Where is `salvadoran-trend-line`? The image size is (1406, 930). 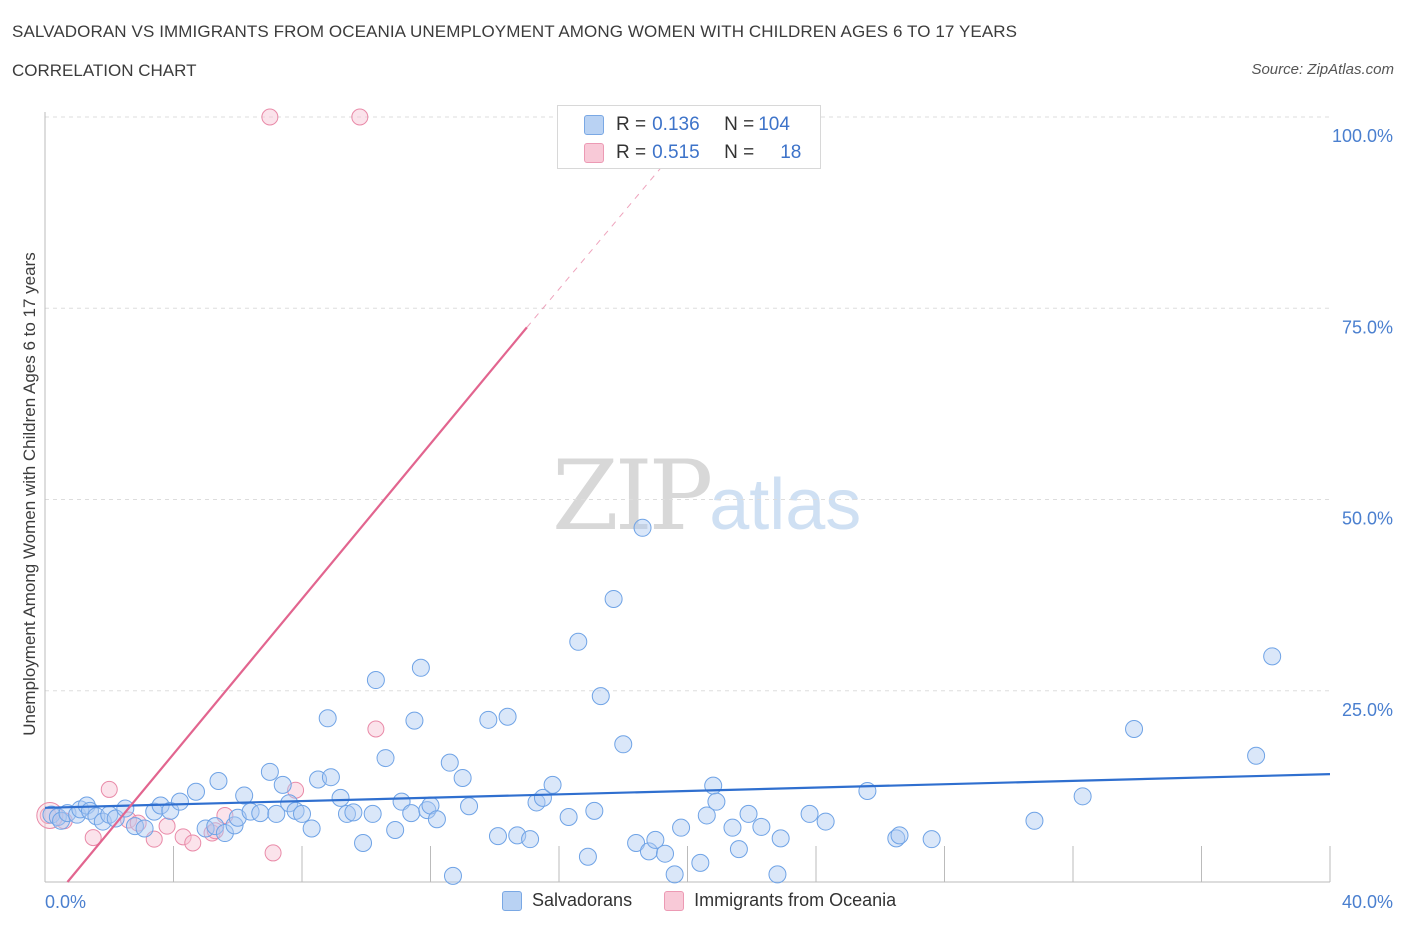
salvadoran-trend-line is located at coordinates (687, 791).